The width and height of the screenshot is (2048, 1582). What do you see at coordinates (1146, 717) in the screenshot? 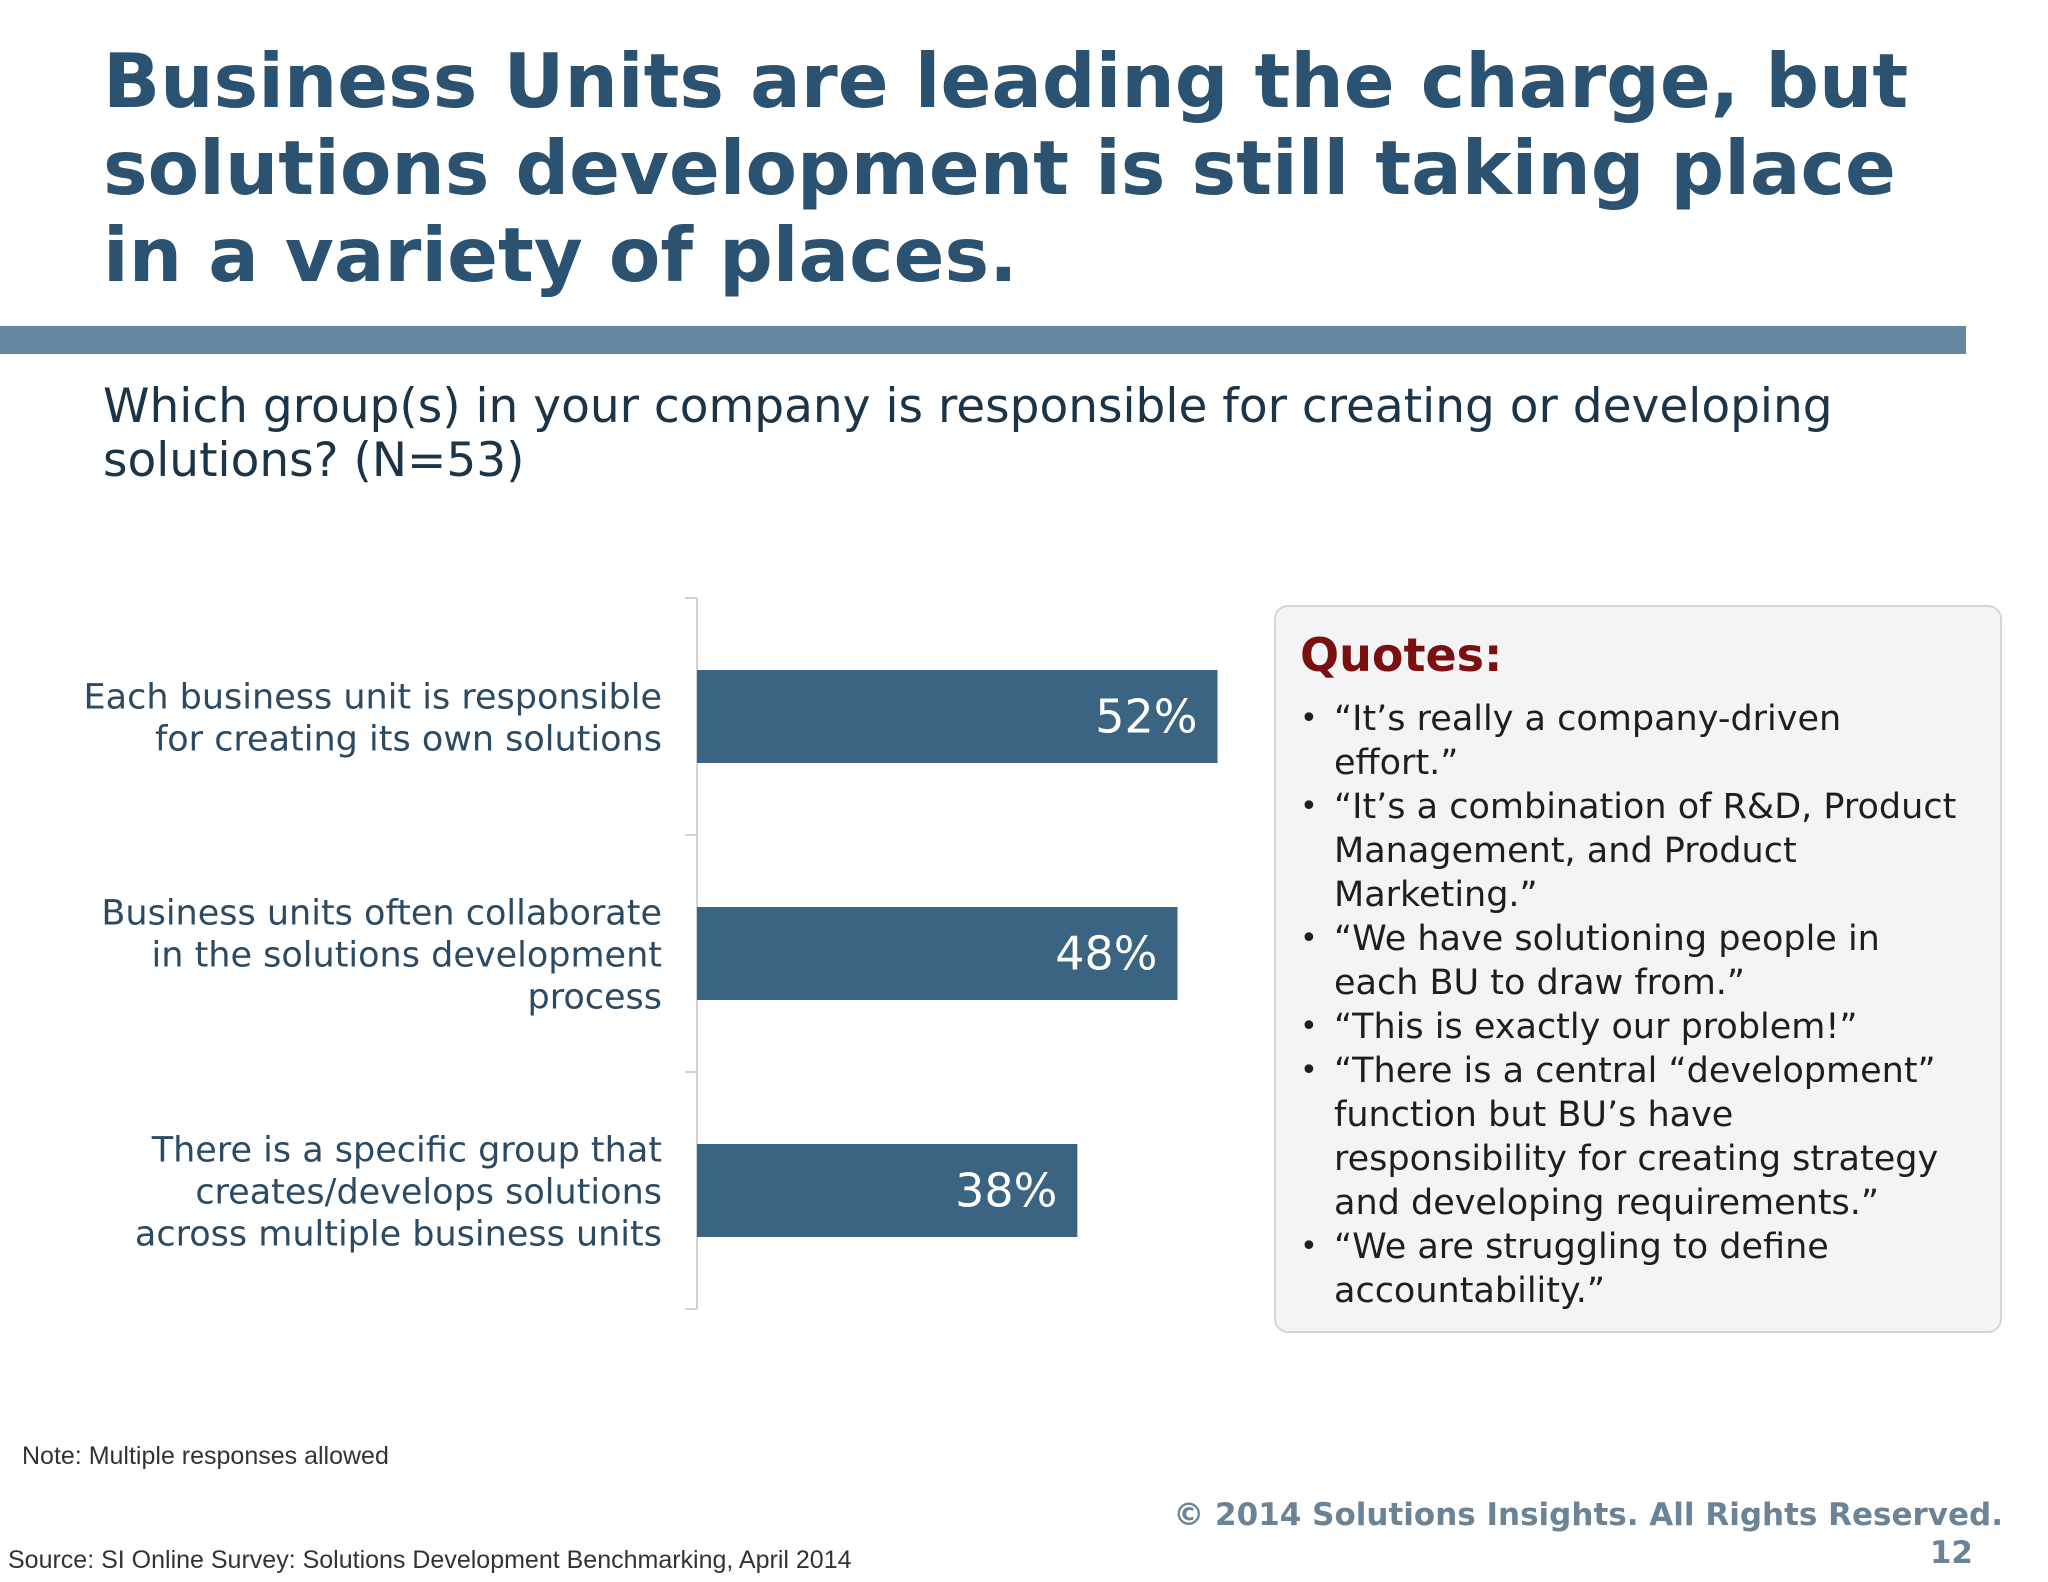
I see `bar-data-label: 52%` at bounding box center [1146, 717].